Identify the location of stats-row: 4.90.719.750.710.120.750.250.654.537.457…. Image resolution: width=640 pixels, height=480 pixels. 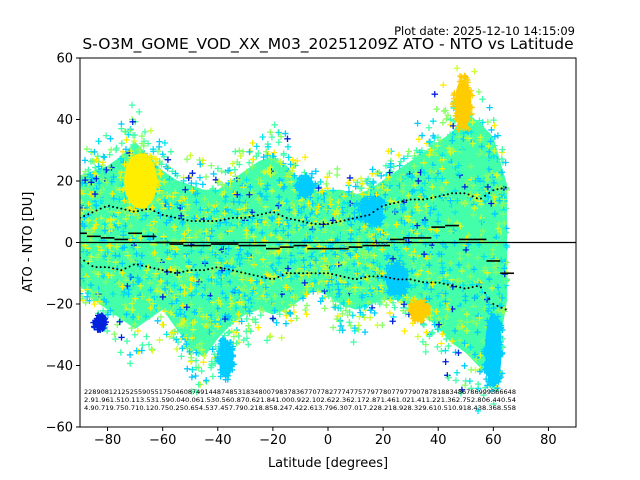
(300, 408).